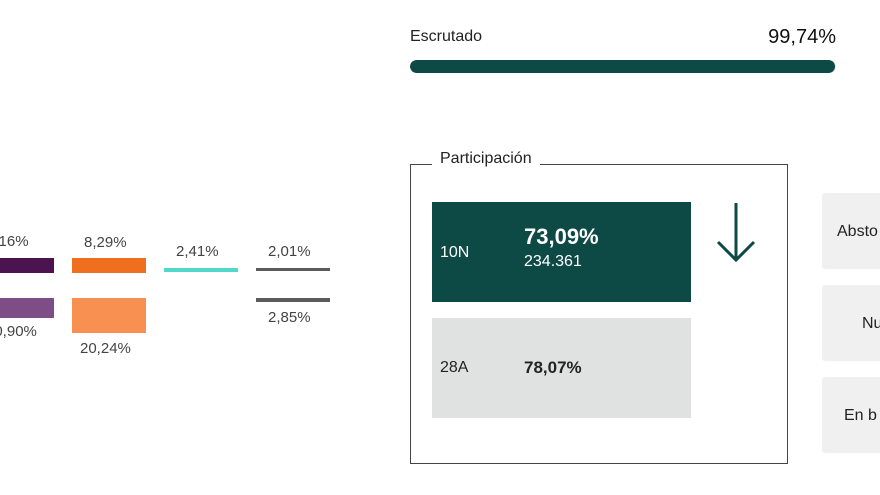  I want to click on party-3-bar-10n, so click(201, 270).